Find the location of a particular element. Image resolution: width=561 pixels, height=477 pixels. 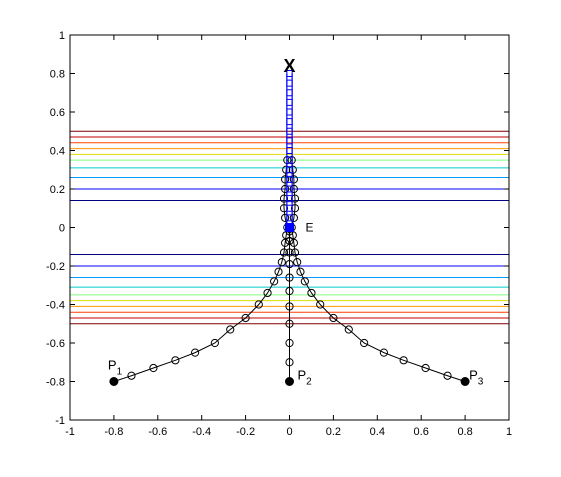

y-tick-label-5: 0 is located at coordinates (62, 229).